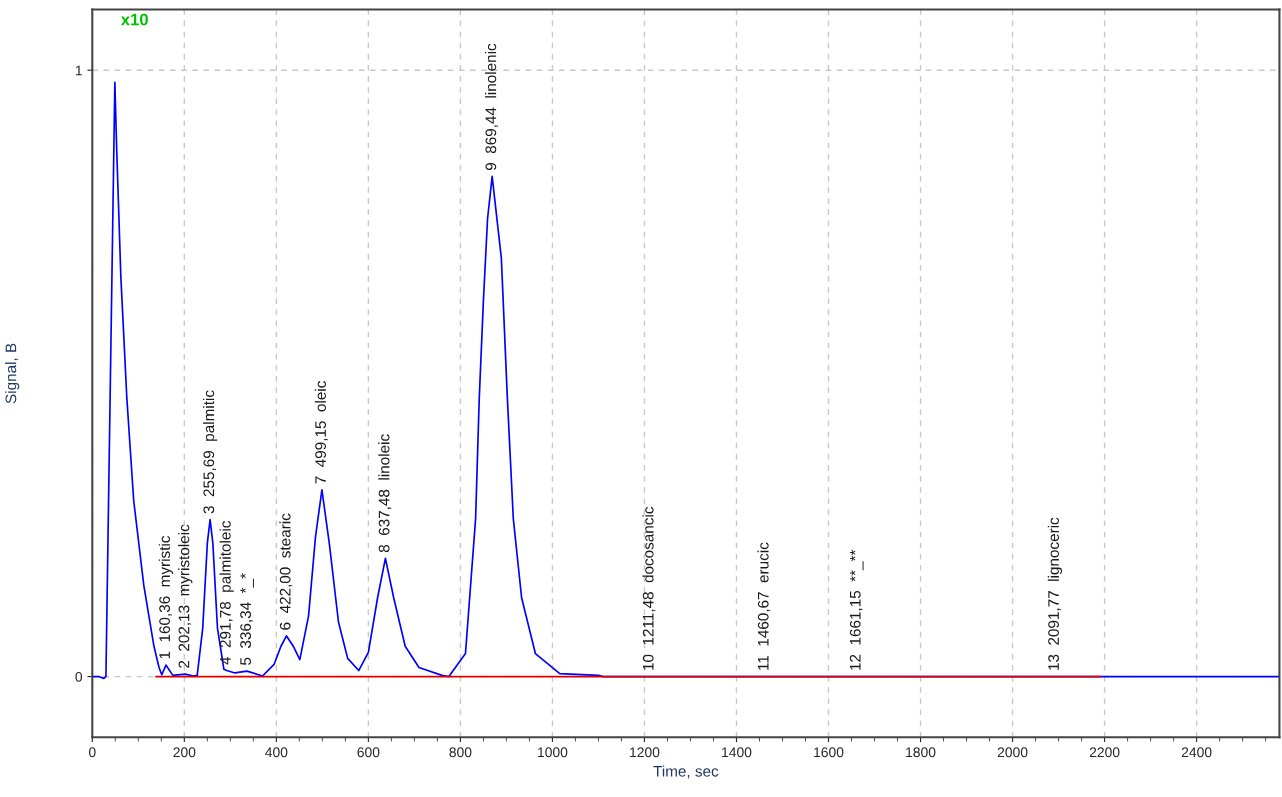 Image resolution: width=1282 pixels, height=797 pixels. Describe the element at coordinates (921, 752) in the screenshot. I see `x-tick-label: 1800` at that location.